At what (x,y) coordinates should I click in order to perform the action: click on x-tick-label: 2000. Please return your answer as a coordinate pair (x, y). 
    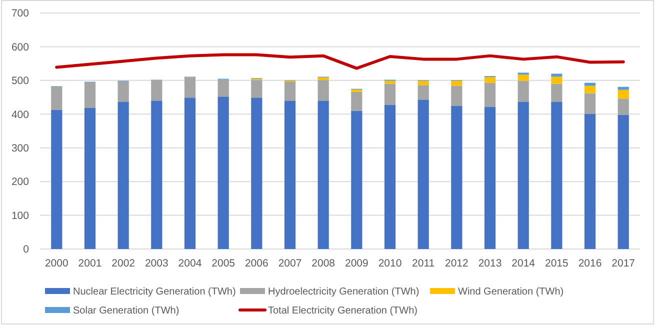
    Looking at the image, I should click on (56, 264).